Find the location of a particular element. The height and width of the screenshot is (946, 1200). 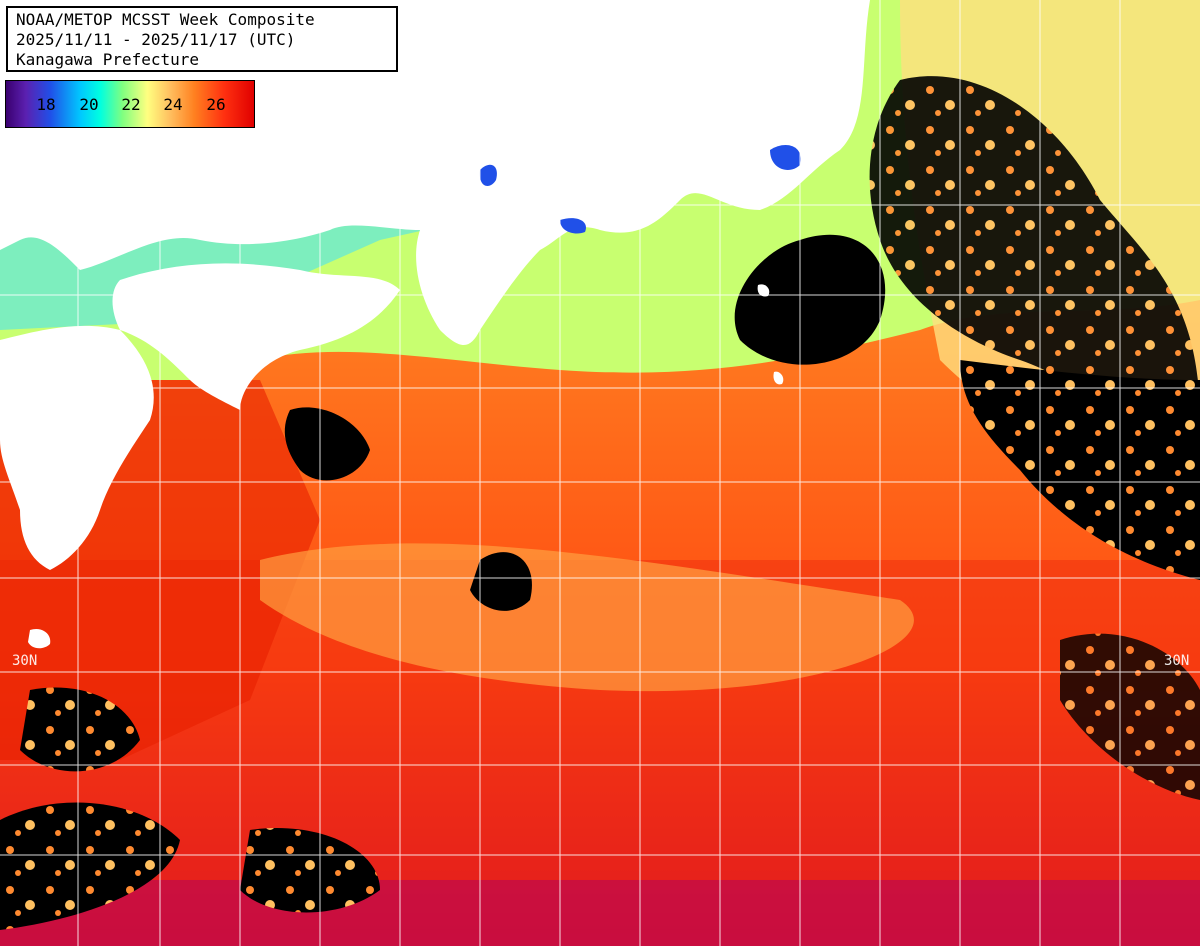

cloud-mask-south-central is located at coordinates (501, 581).